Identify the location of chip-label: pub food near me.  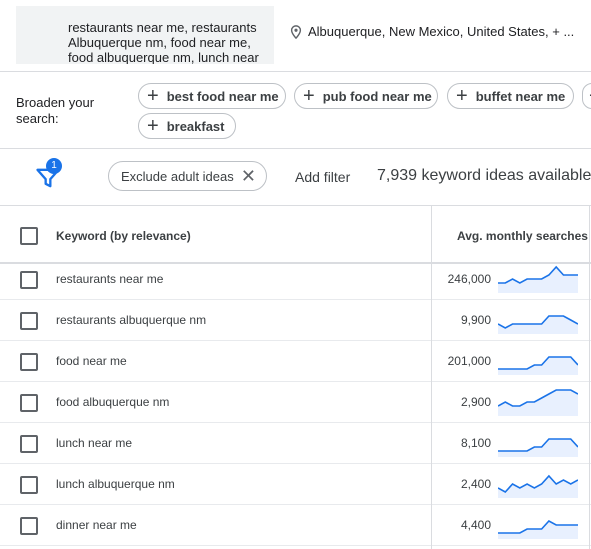
(377, 96).